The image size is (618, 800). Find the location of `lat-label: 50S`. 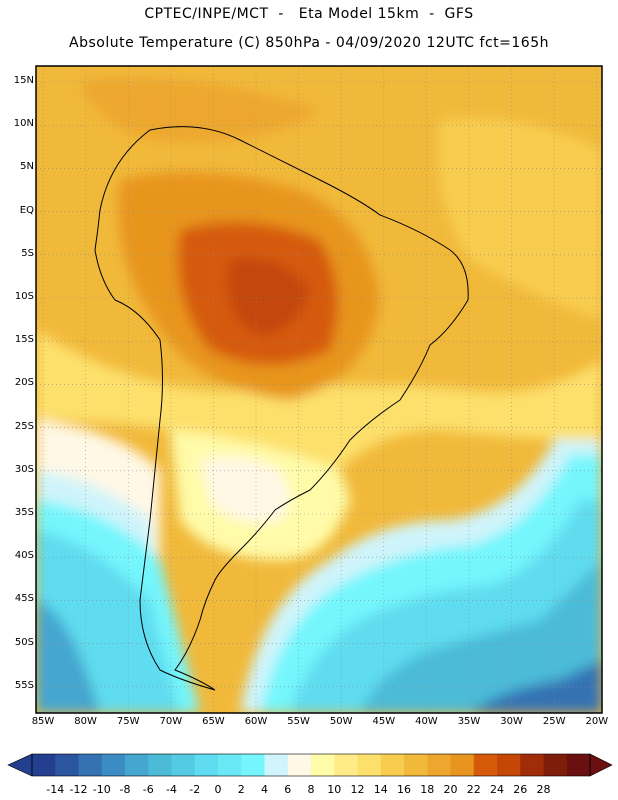

lat-label: 50S is located at coordinates (24, 642).